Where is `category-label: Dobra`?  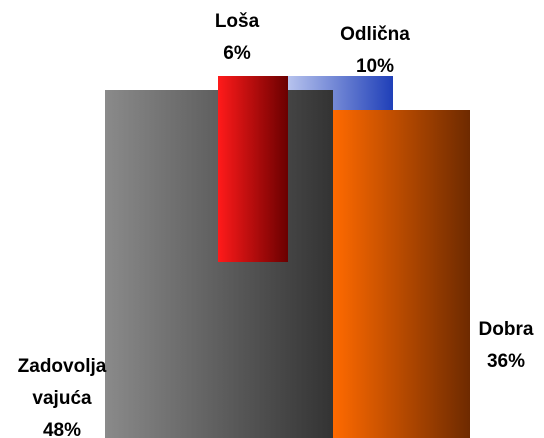
category-label: Dobra is located at coordinates (506, 329).